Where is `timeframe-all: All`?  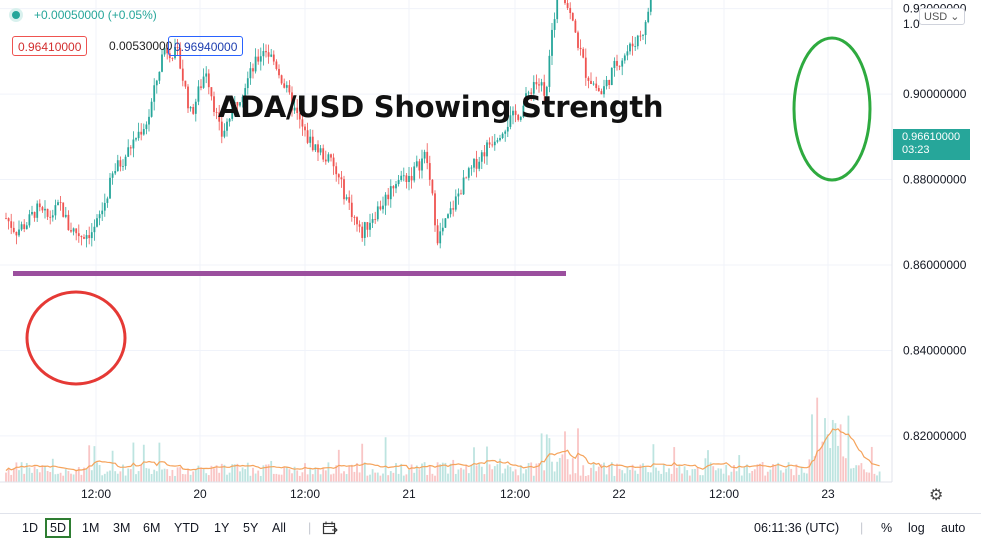 timeframe-all: All is located at coordinates (279, 528).